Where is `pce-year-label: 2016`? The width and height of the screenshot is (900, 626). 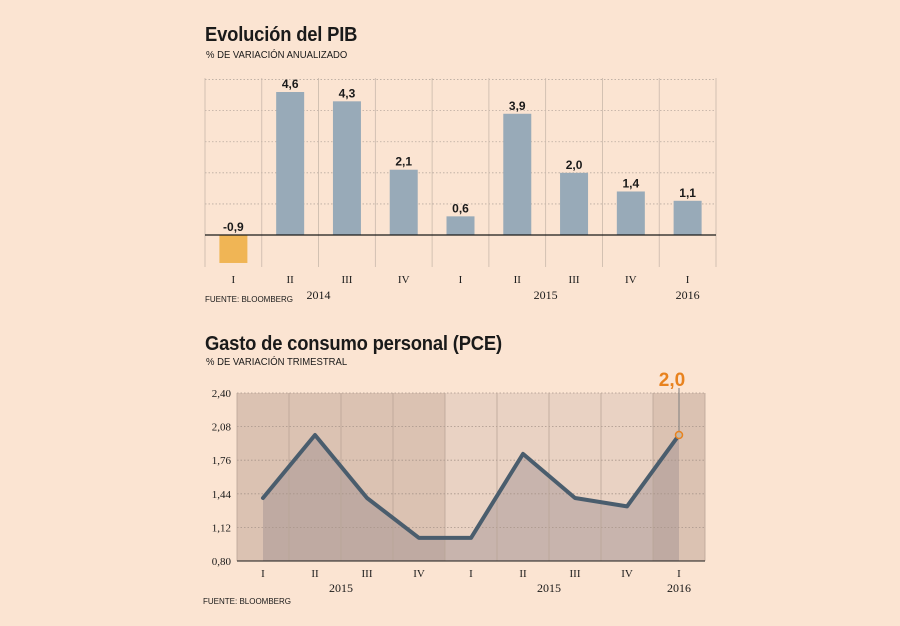
pce-year-label: 2016 is located at coordinates (679, 588).